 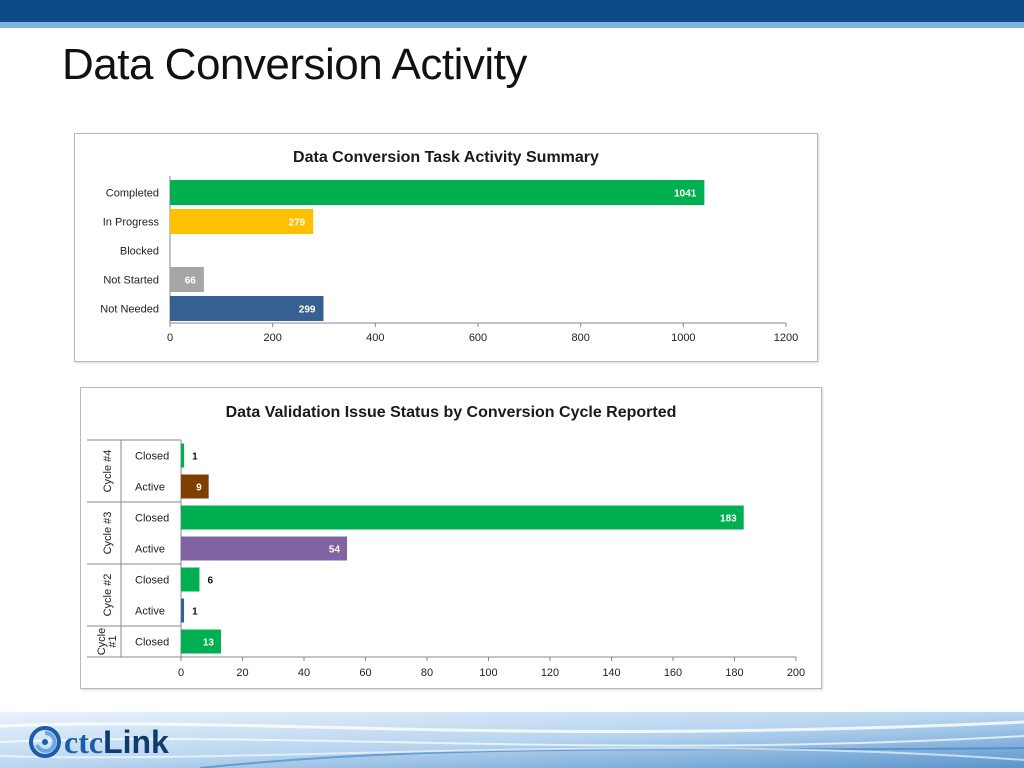 I want to click on data-label: 13, so click(x=209, y=643).